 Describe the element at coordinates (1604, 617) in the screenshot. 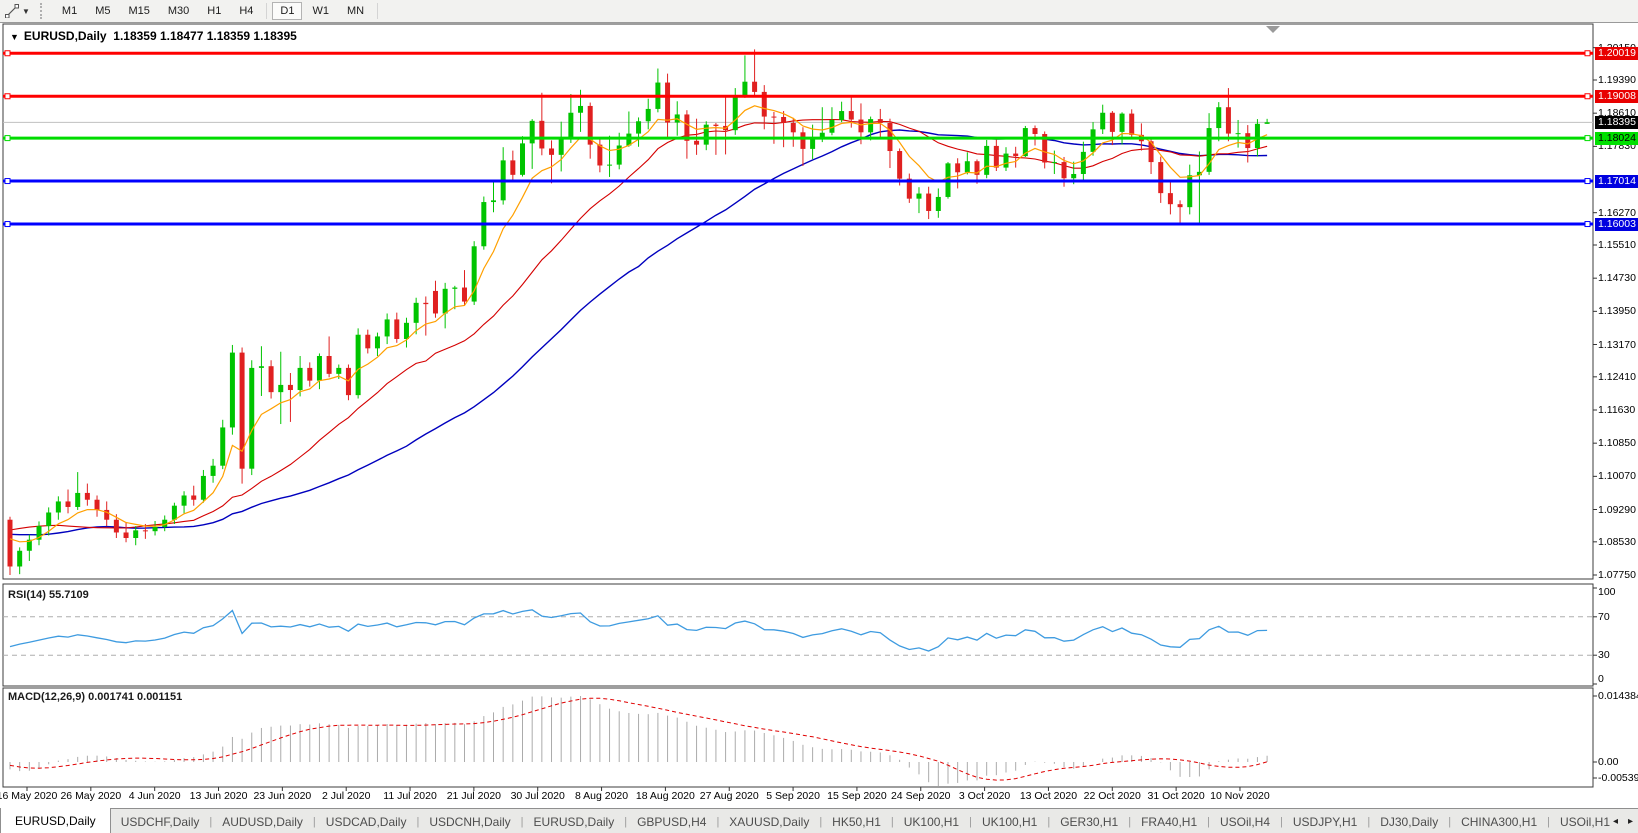

I see `rsi-level-label: 70` at that location.